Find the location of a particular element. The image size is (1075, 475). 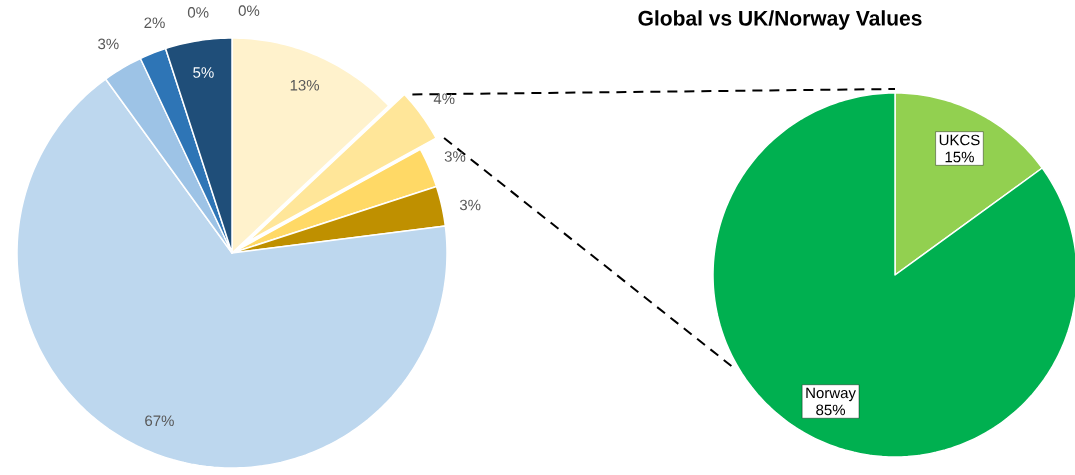

data-label: 85% is located at coordinates (831, 410).